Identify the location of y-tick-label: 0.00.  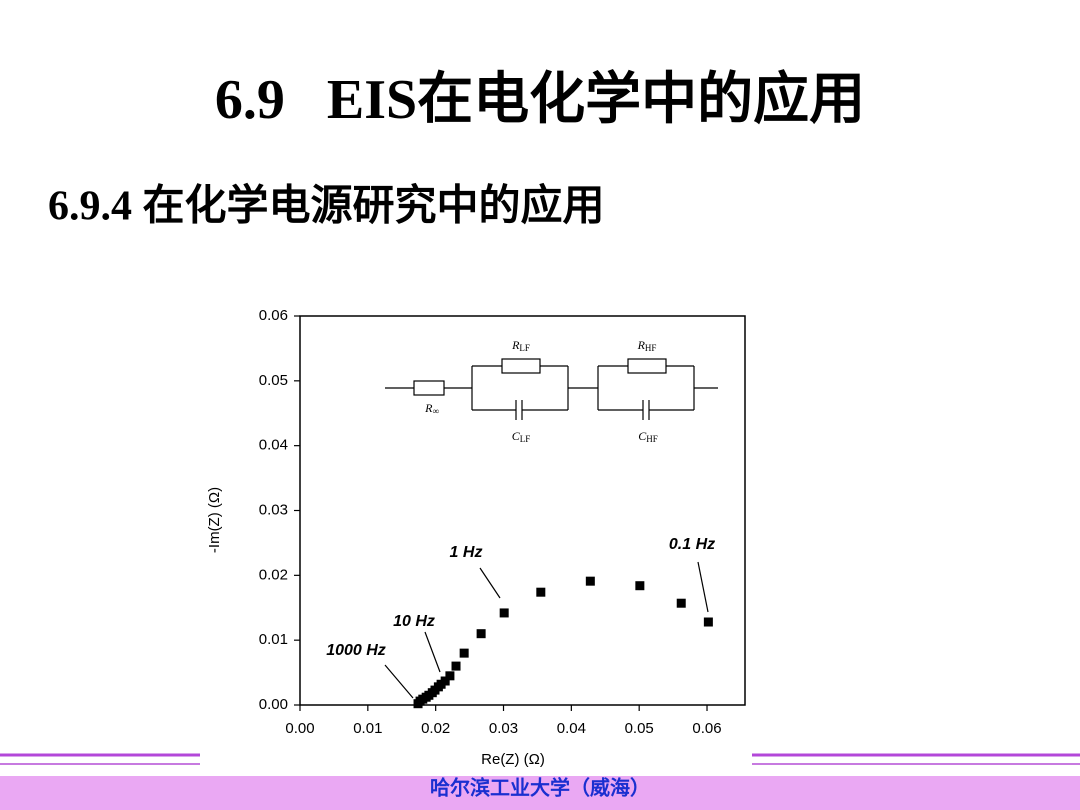
(273, 704).